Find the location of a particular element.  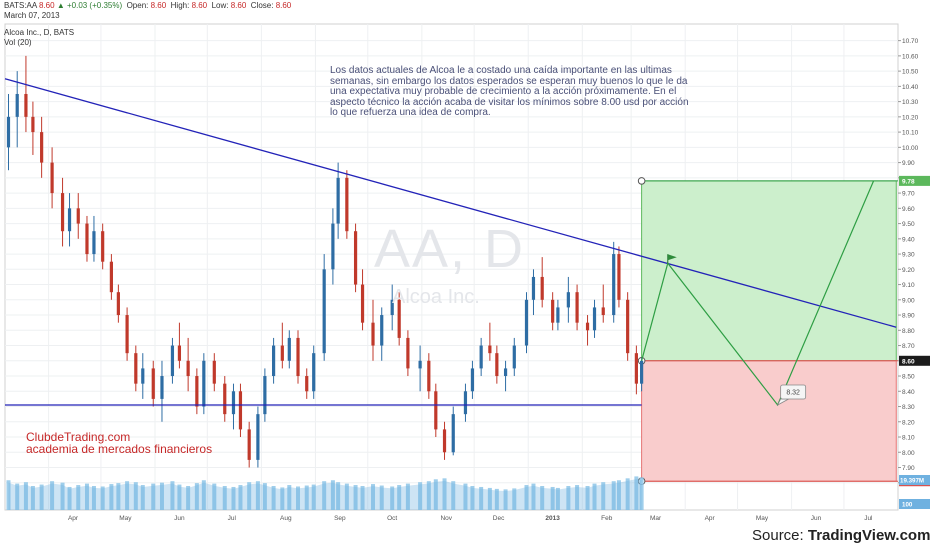

x-tick-label: Apr is located at coordinates (73, 518).